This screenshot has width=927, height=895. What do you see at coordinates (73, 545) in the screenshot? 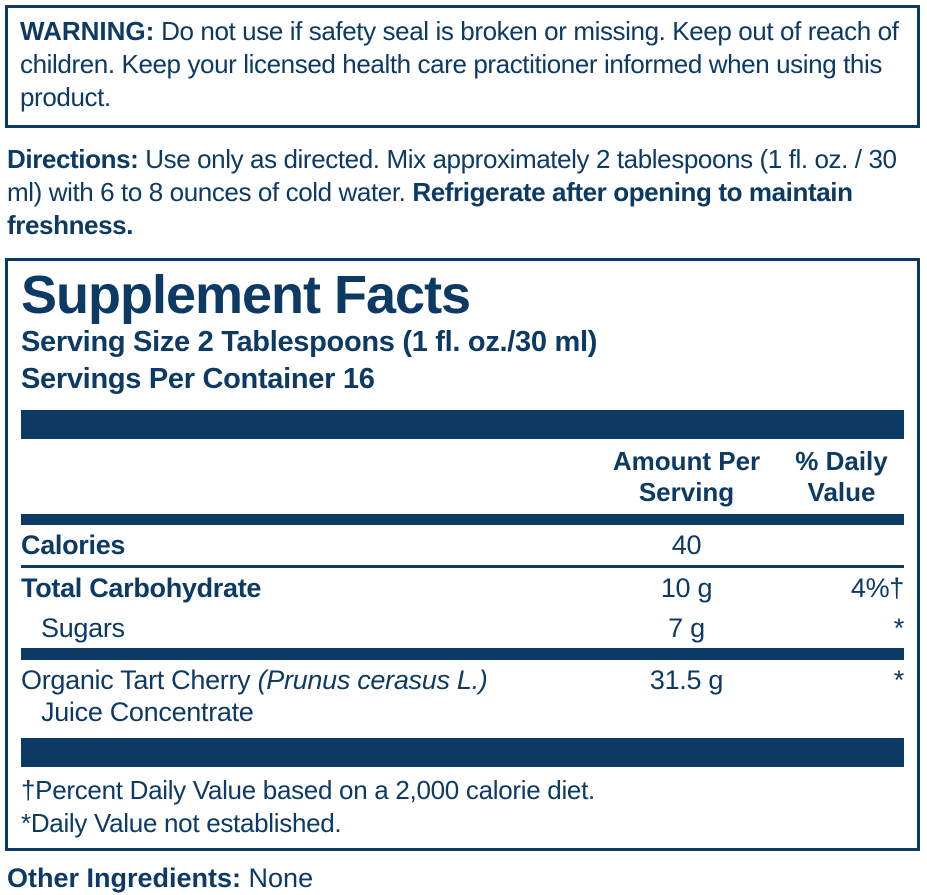
I see `row-name: Calories` at bounding box center [73, 545].